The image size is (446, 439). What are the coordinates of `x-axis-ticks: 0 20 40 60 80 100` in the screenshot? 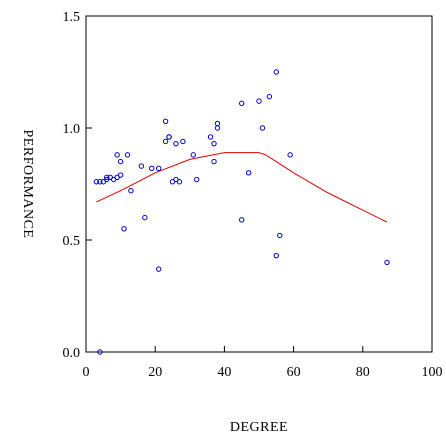 It's located at (263, 363).